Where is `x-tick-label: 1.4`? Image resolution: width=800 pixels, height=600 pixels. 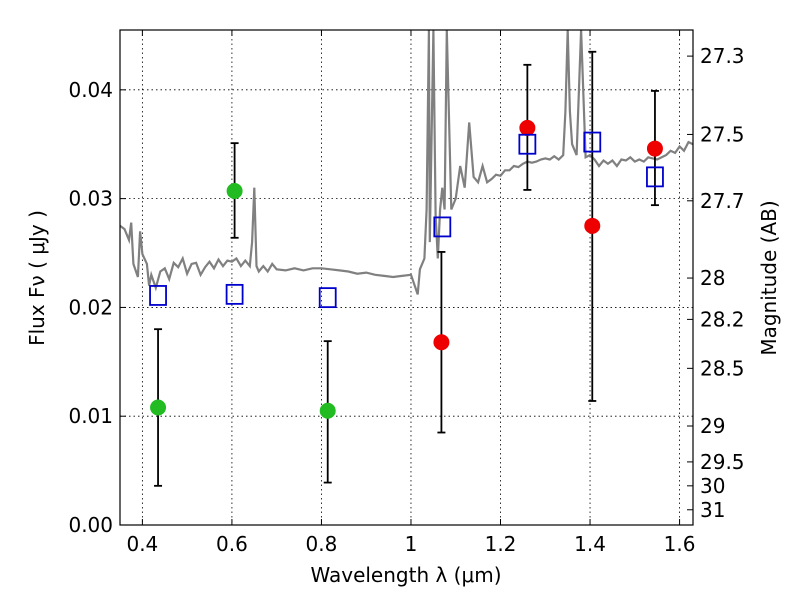
x-tick-label: 1.4 is located at coordinates (590, 544).